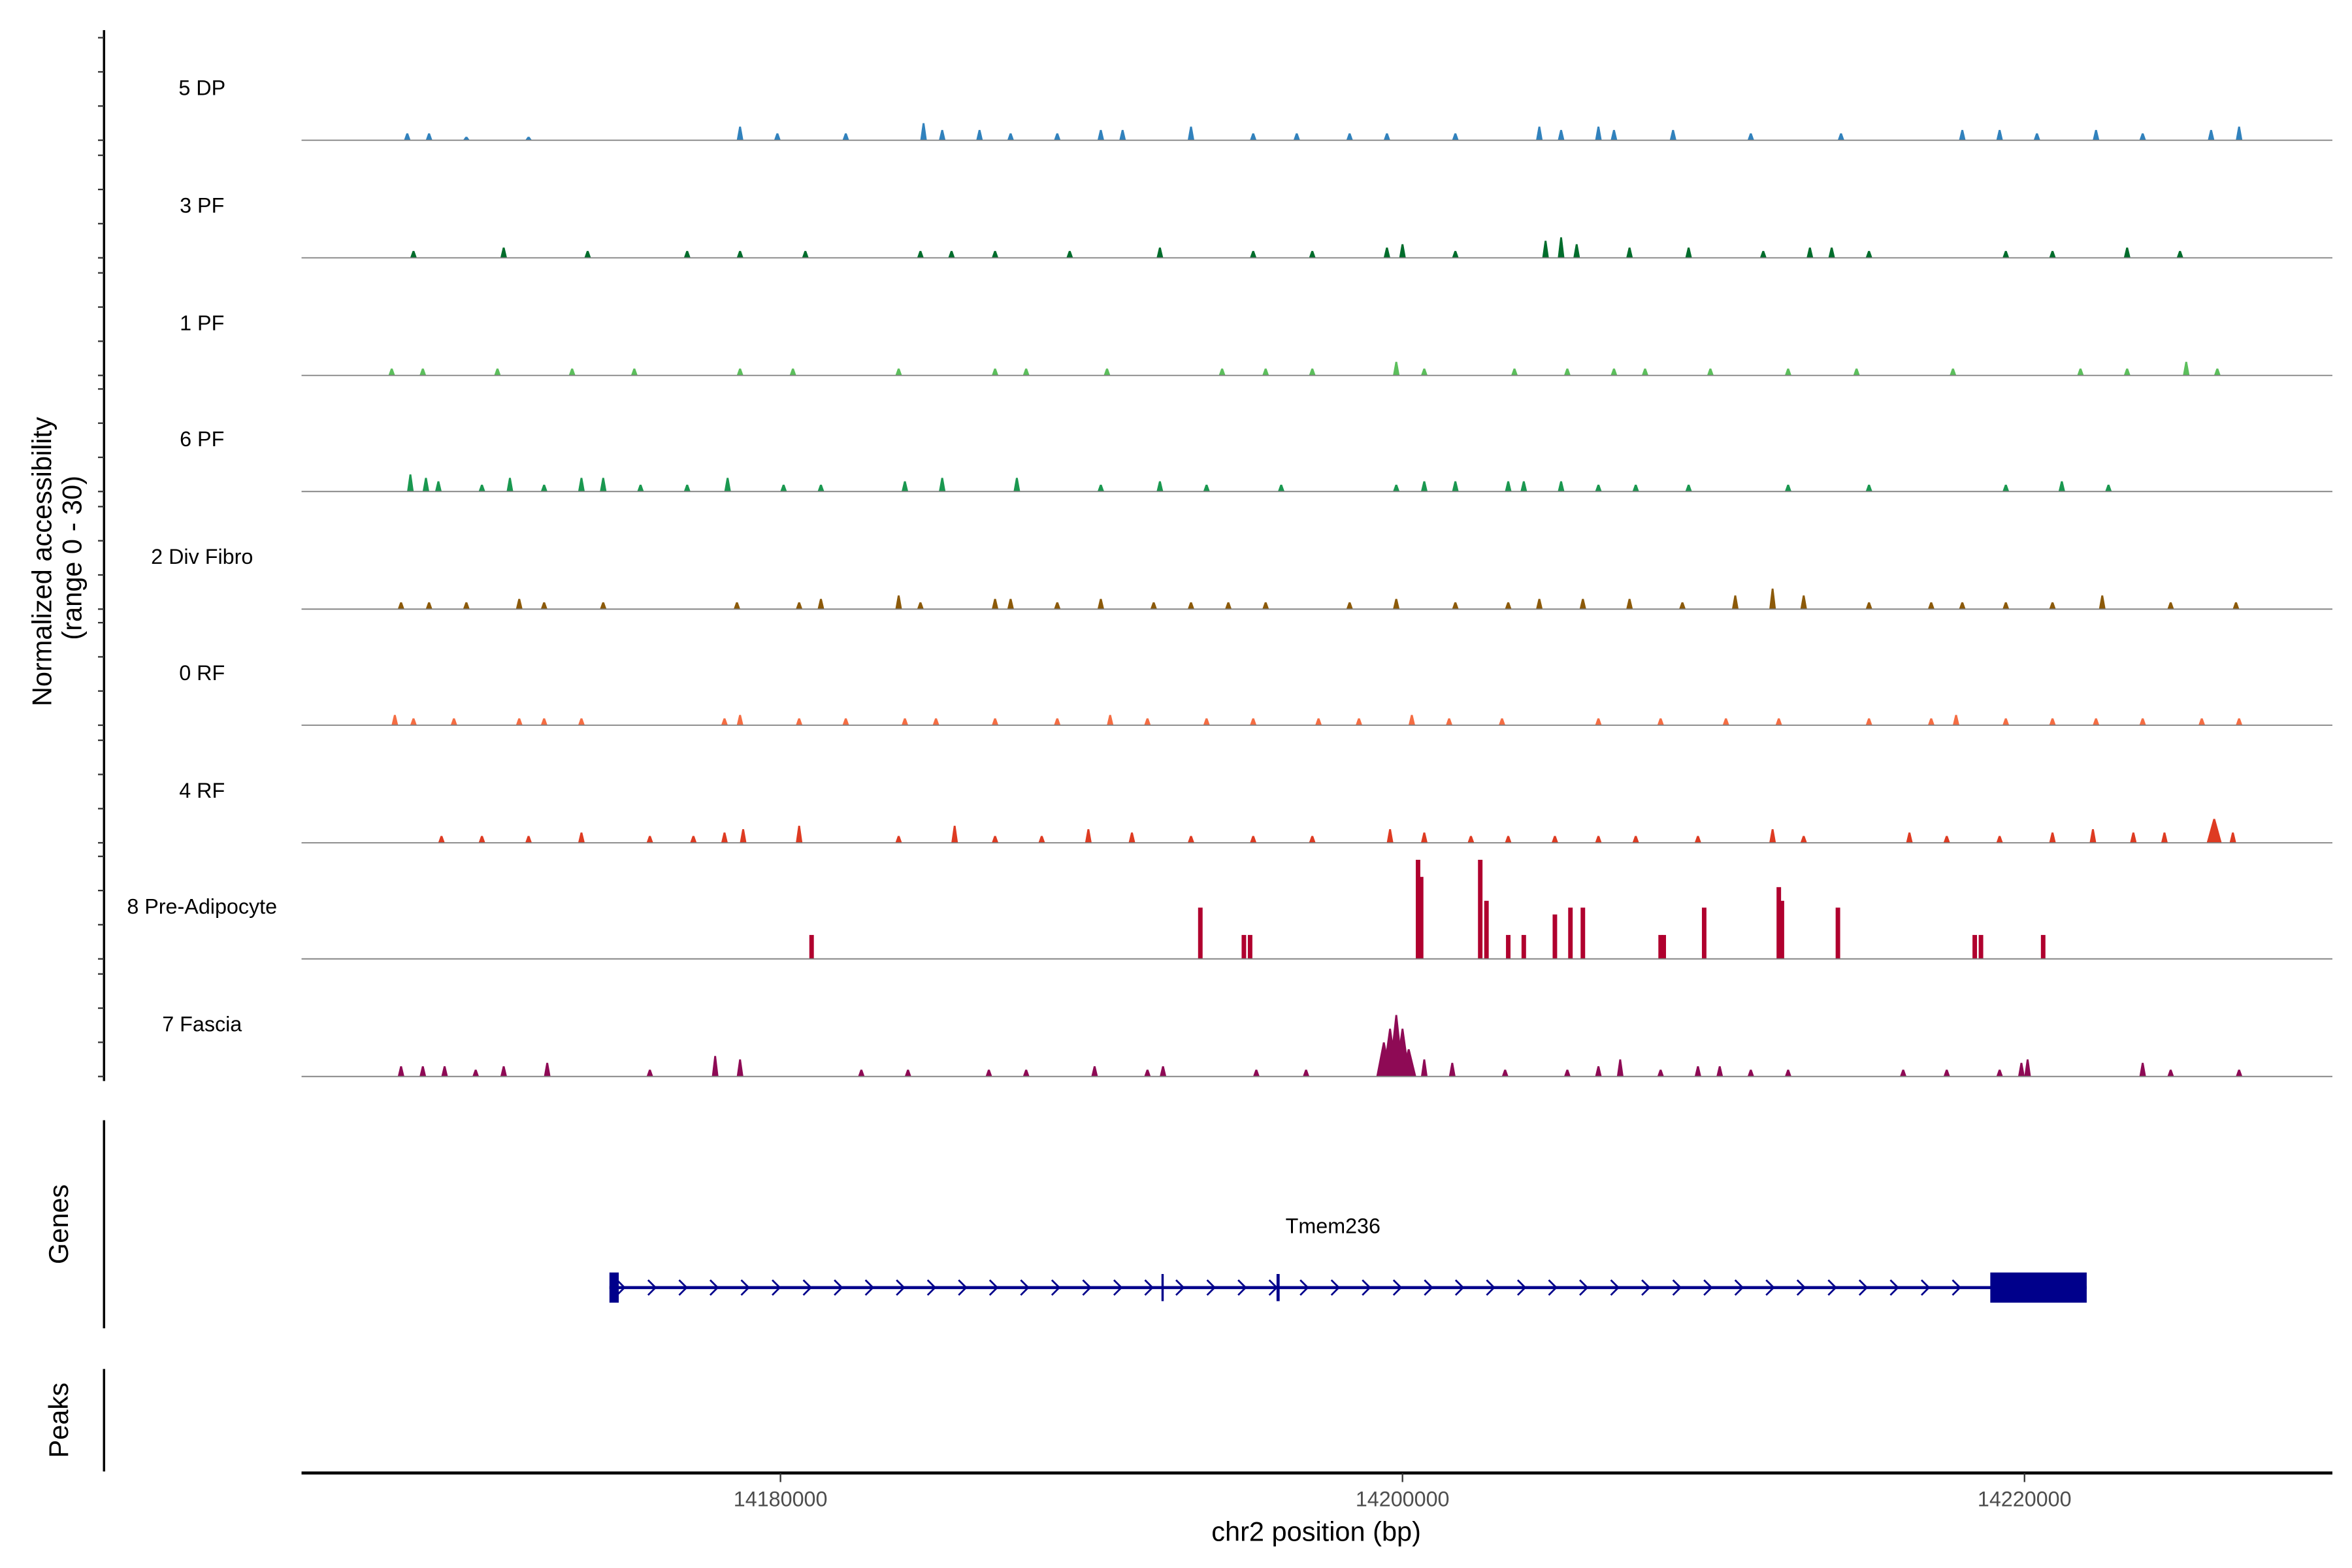 This screenshot has height=1568, width=2352. I want to click on track-label: 1 PF, so click(202, 323).